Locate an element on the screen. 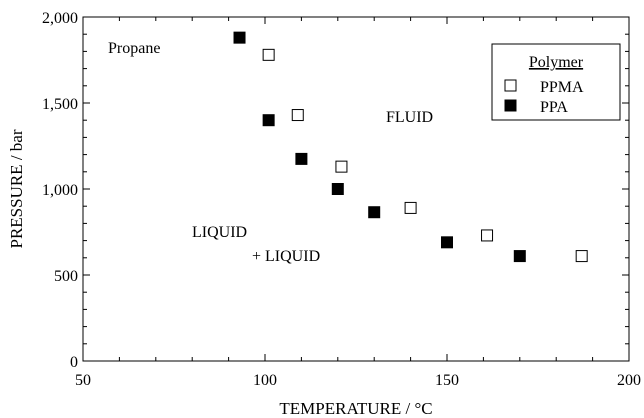  legend-label-ppma: PPMA is located at coordinates (562, 87).